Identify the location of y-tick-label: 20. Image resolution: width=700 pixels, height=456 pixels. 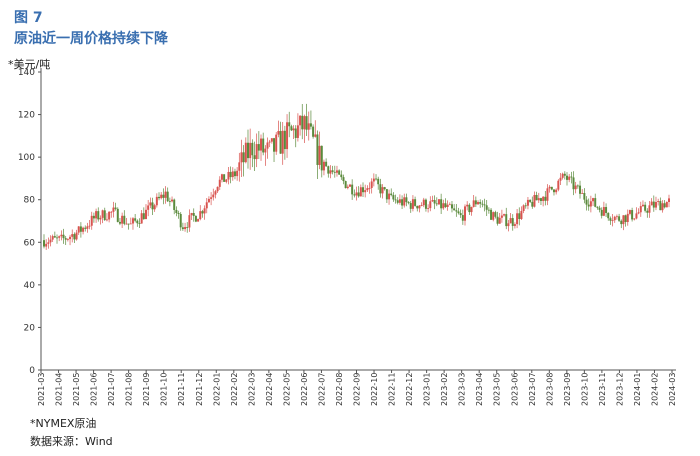
(30, 328).